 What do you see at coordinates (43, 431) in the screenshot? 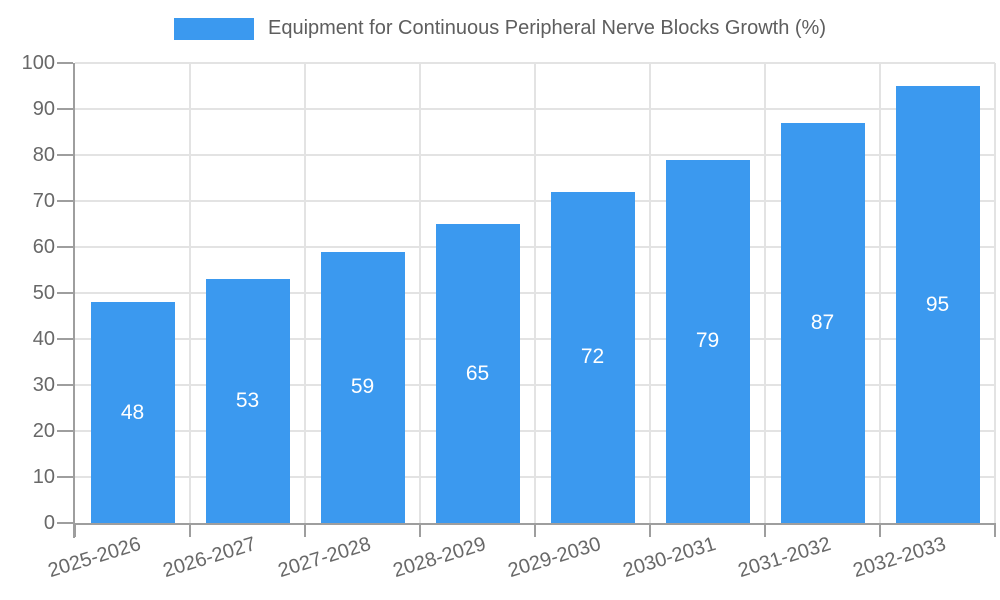
I see `y-axis-label: 20` at bounding box center [43, 431].